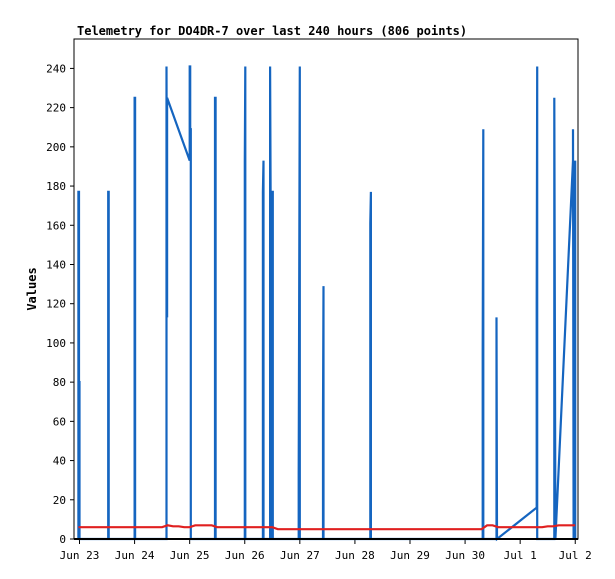 This screenshot has width=615, height=579. I want to click on y-tick-label: 0, so click(62, 539).